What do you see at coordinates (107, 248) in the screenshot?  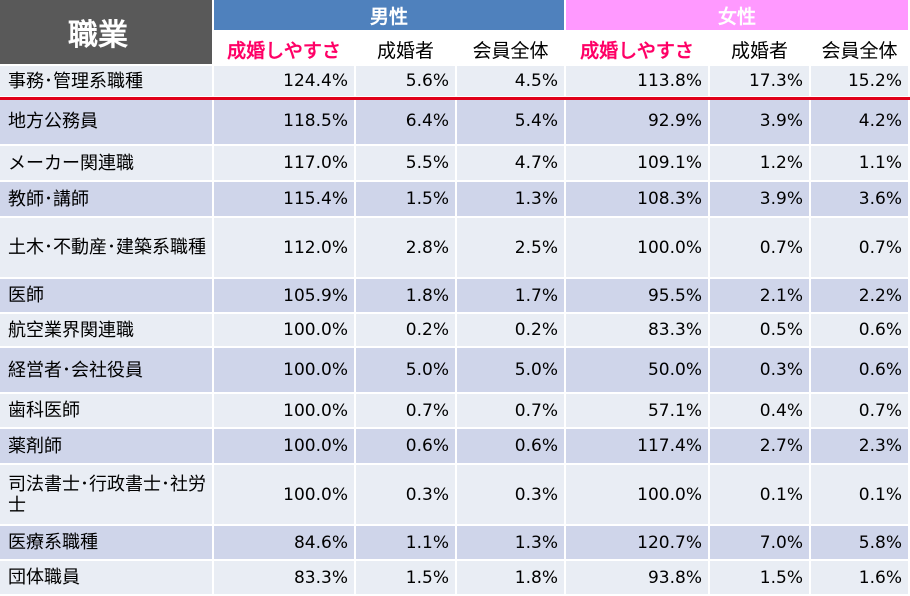 I see `occupation-cell: 土木･不動産･建築系職種` at bounding box center [107, 248].